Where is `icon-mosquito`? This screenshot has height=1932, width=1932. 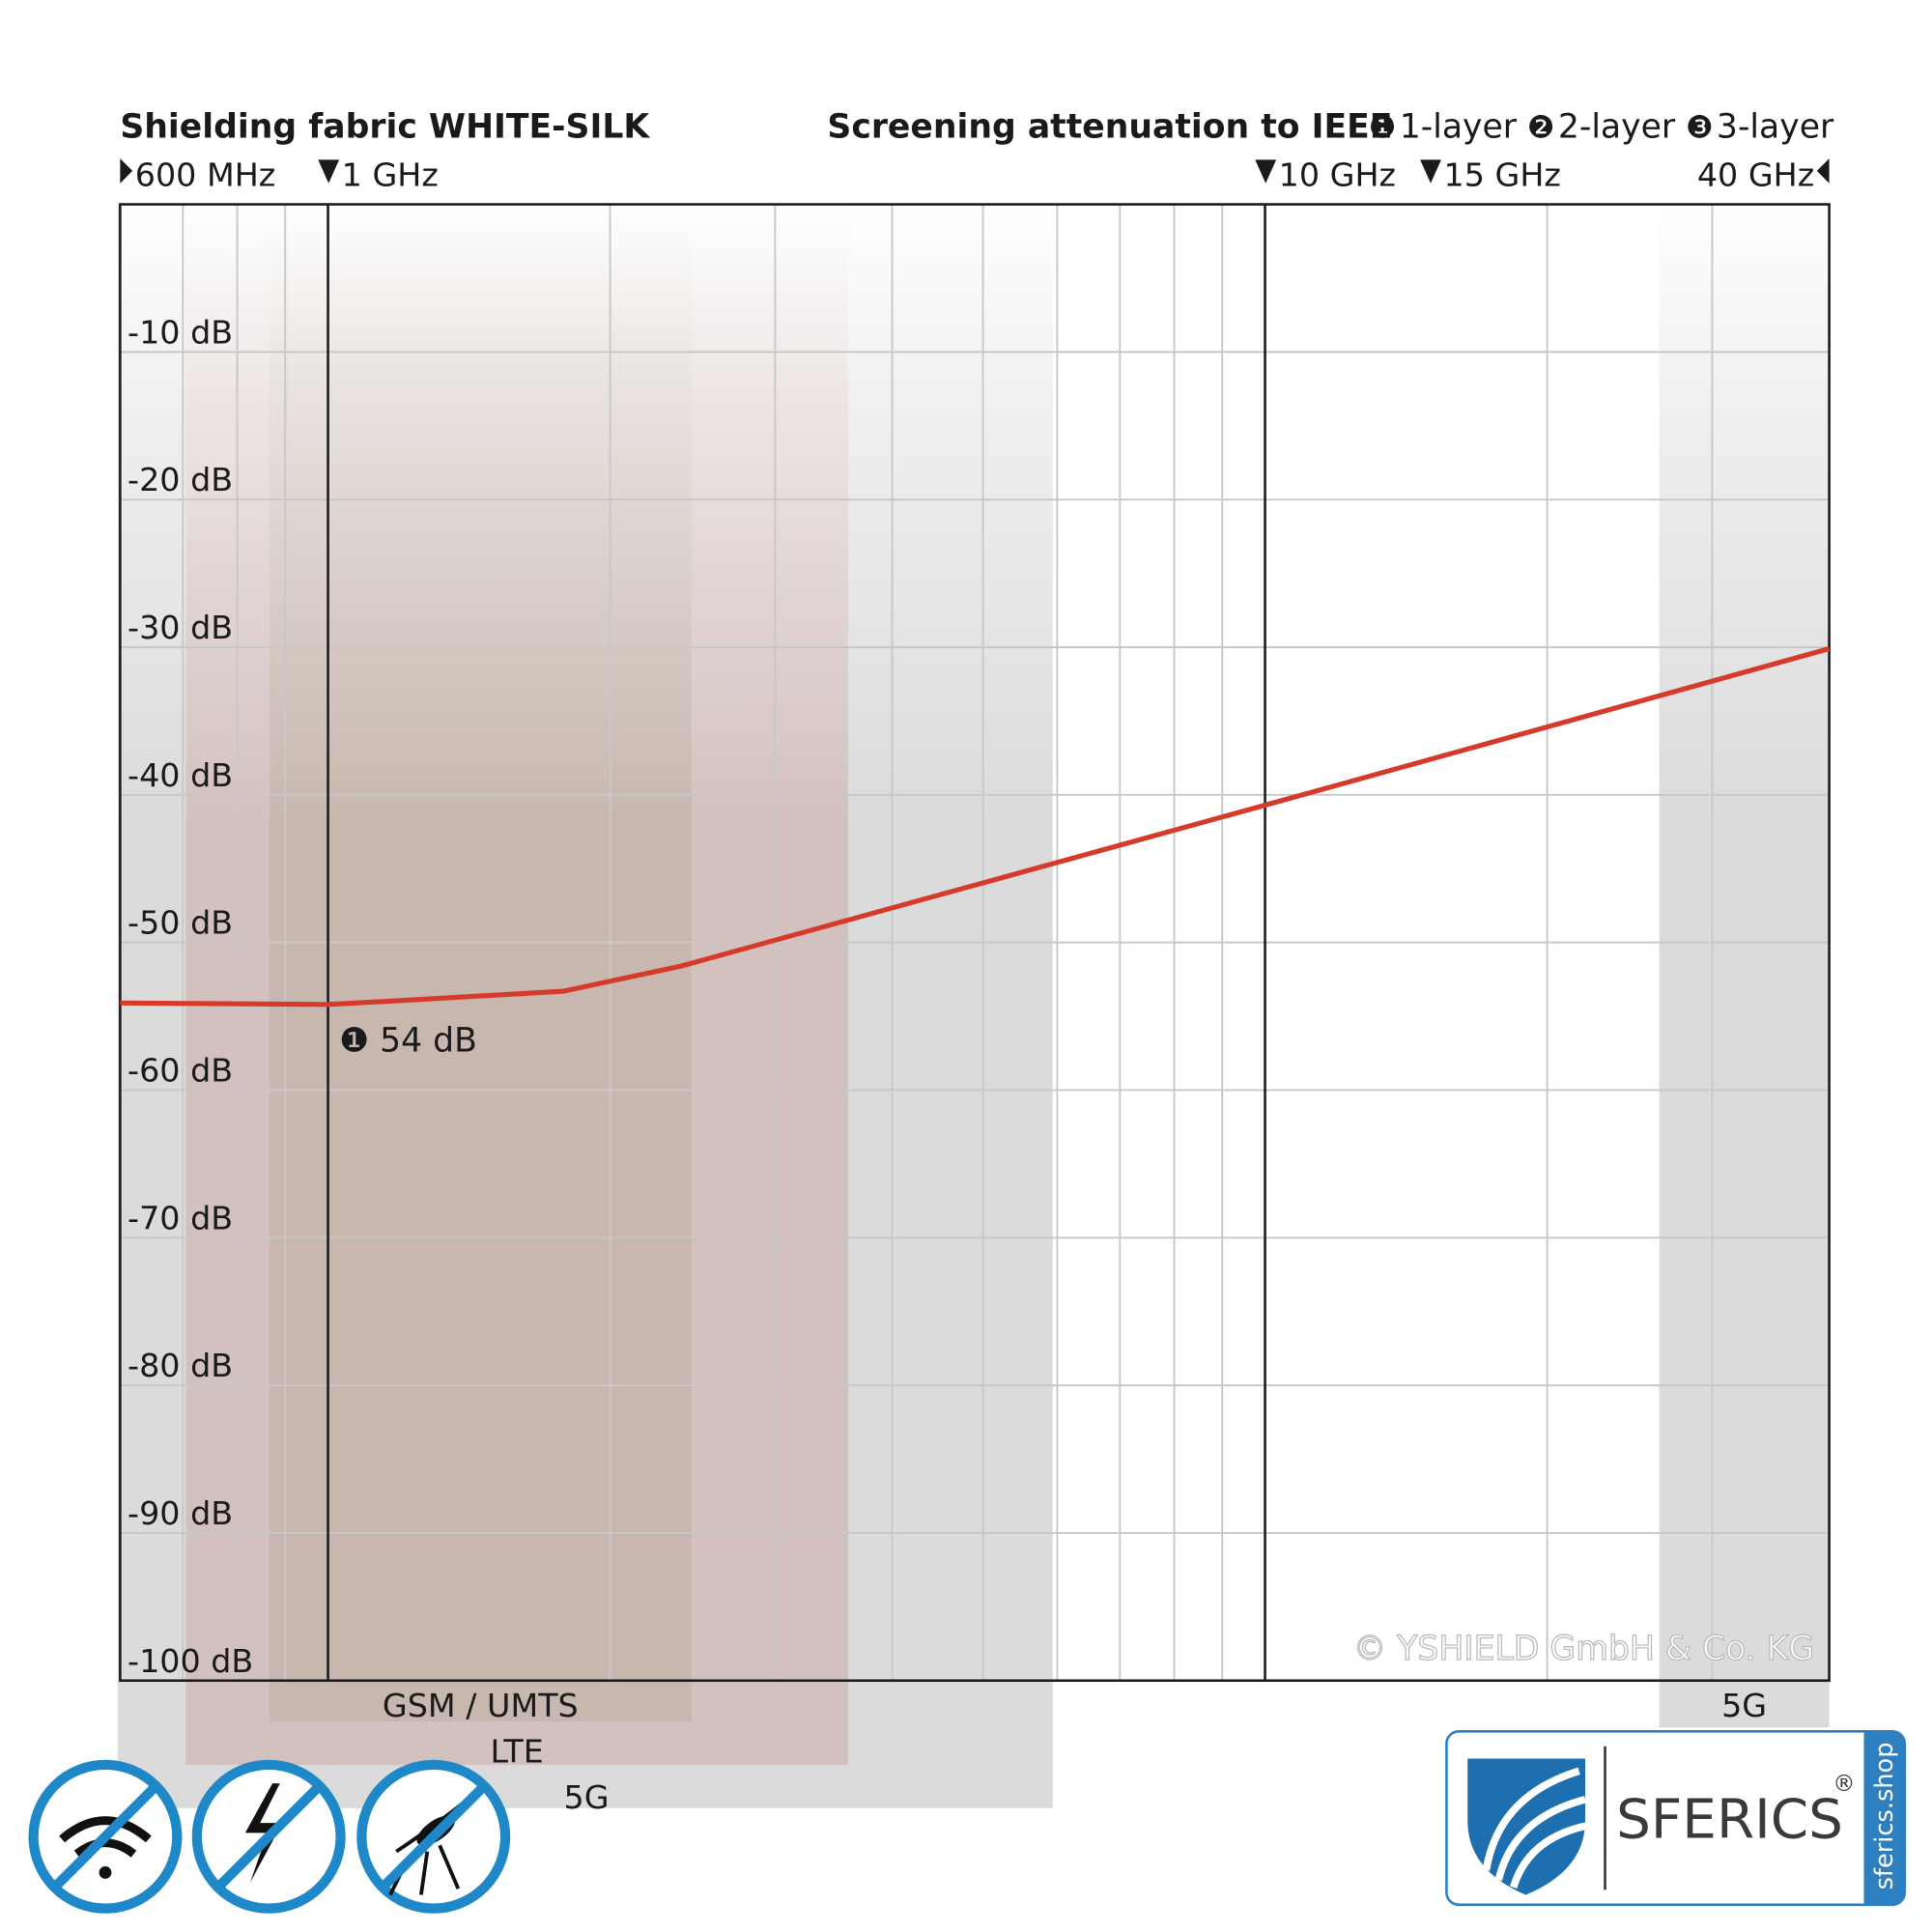
icon-mosquito is located at coordinates (433, 1836).